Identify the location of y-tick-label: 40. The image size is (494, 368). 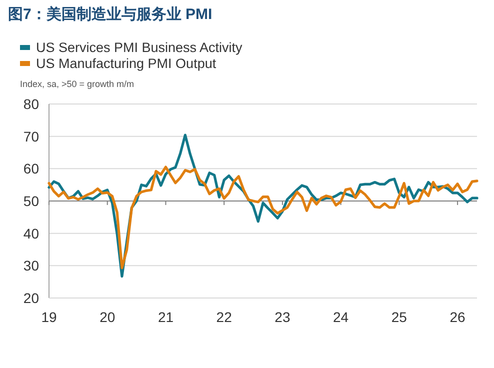
(31, 233).